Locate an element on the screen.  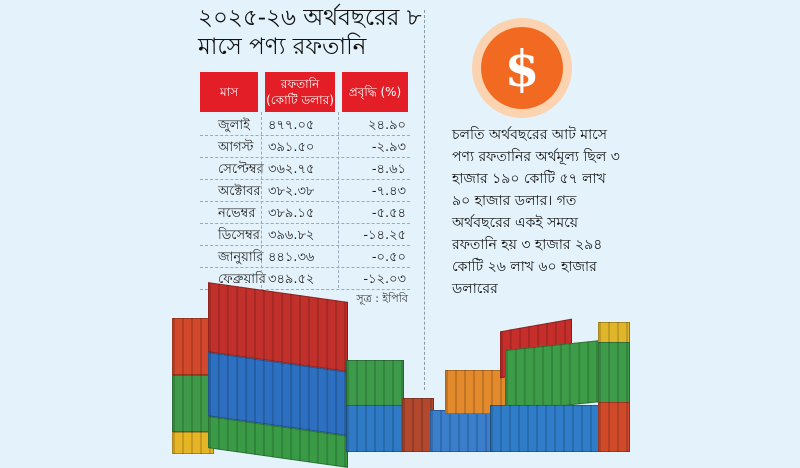
source-note: সূত্র : ইপিবি is located at coordinates (382, 298).